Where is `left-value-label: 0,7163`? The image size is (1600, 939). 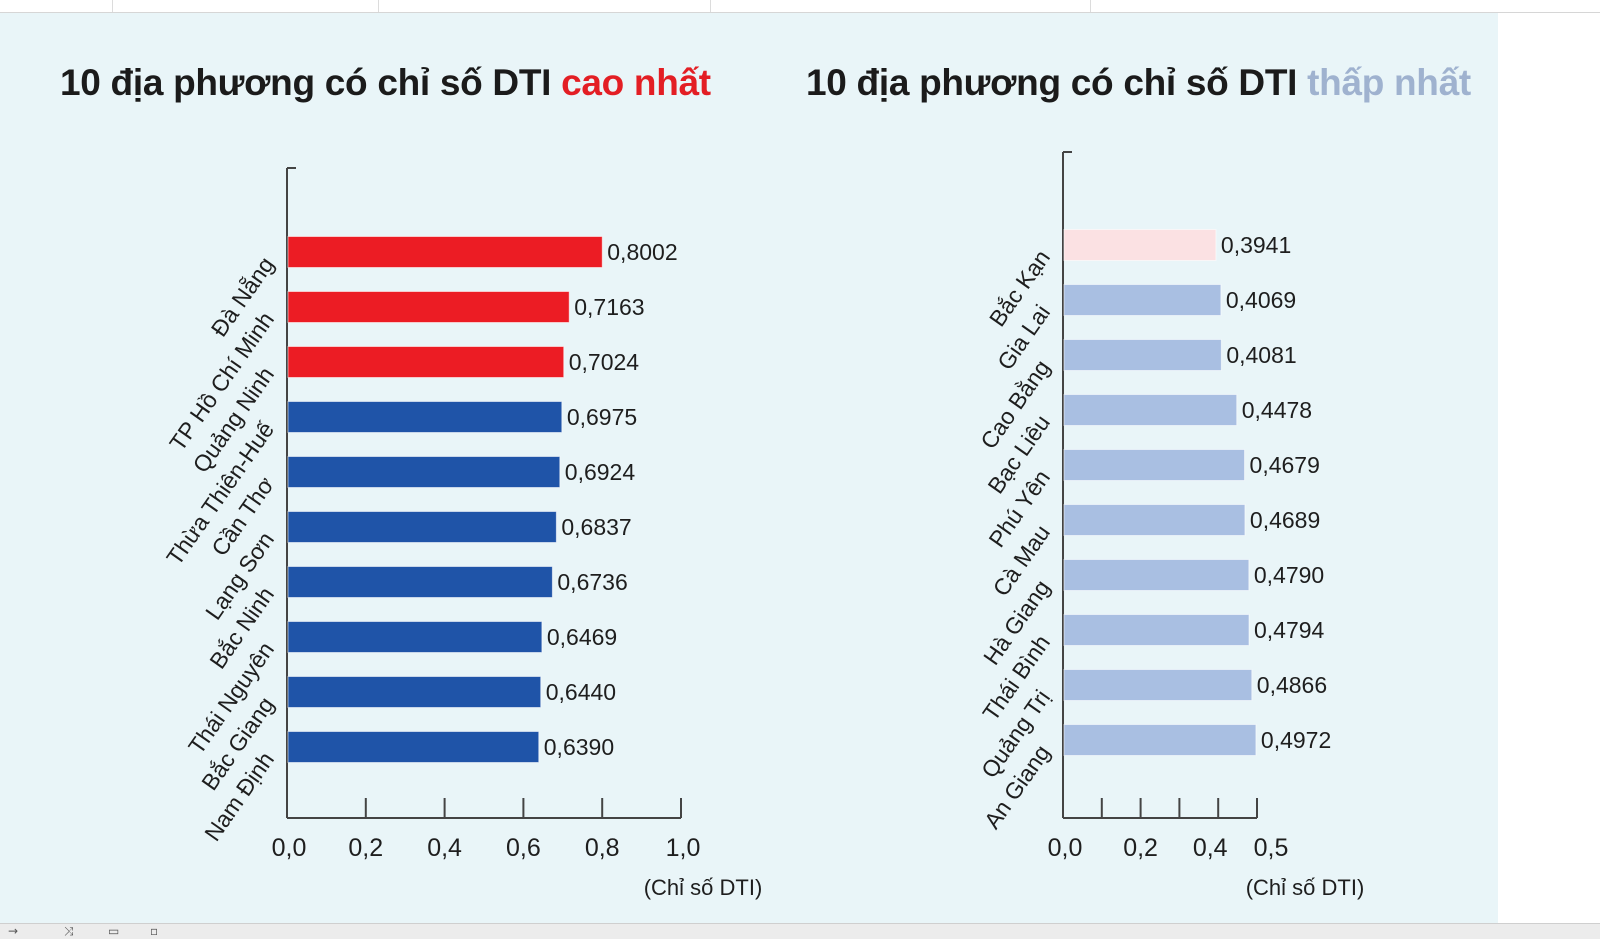 left-value-label: 0,7163 is located at coordinates (609, 307).